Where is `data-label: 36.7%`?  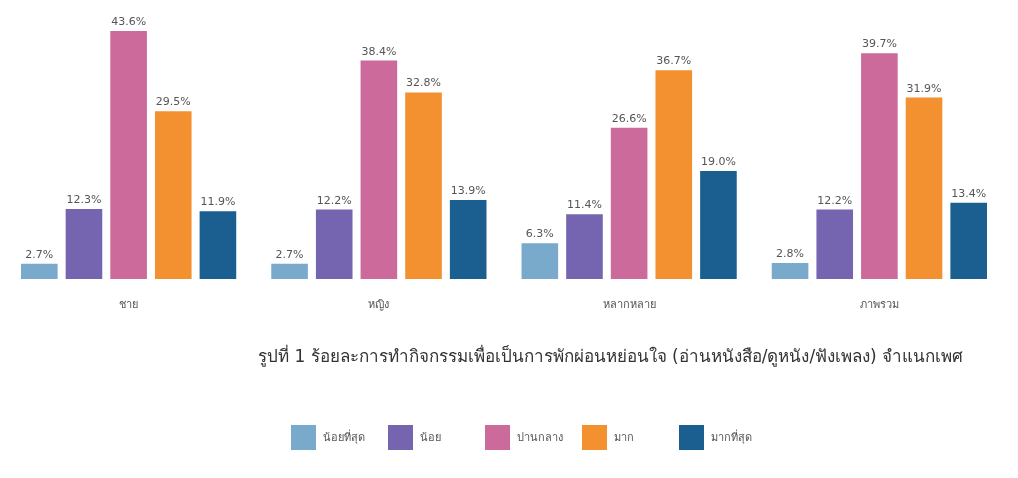
data-label: 36.7% is located at coordinates (674, 61).